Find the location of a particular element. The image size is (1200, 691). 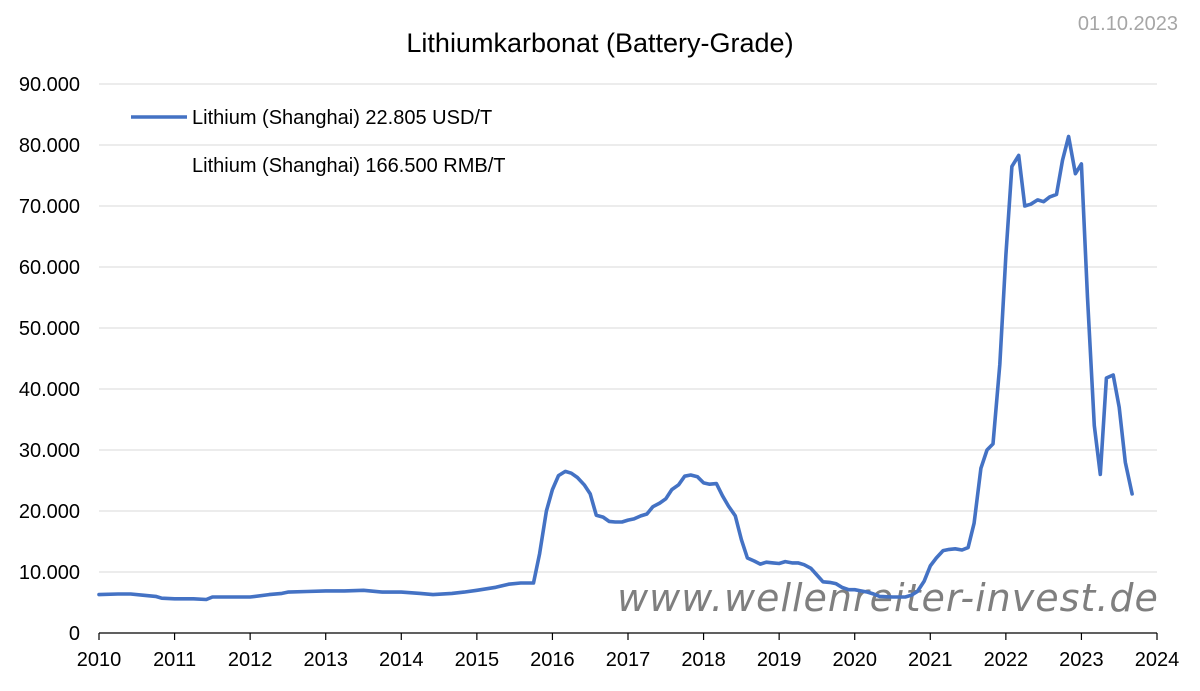

x-tick-label: 2018 is located at coordinates (703, 660).